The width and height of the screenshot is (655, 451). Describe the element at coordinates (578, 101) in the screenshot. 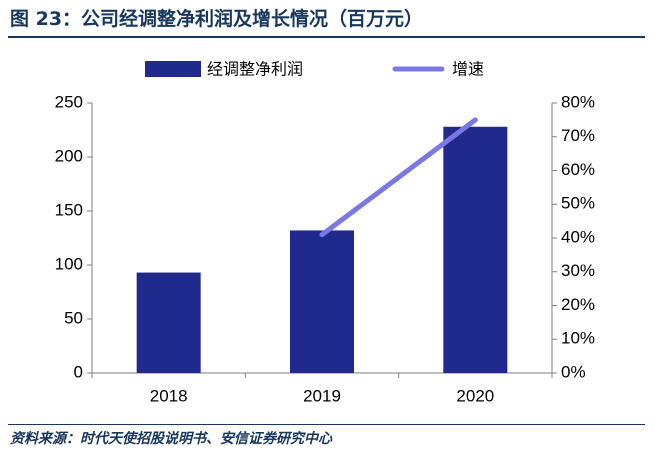

I see `right-tick-label: 80%` at that location.